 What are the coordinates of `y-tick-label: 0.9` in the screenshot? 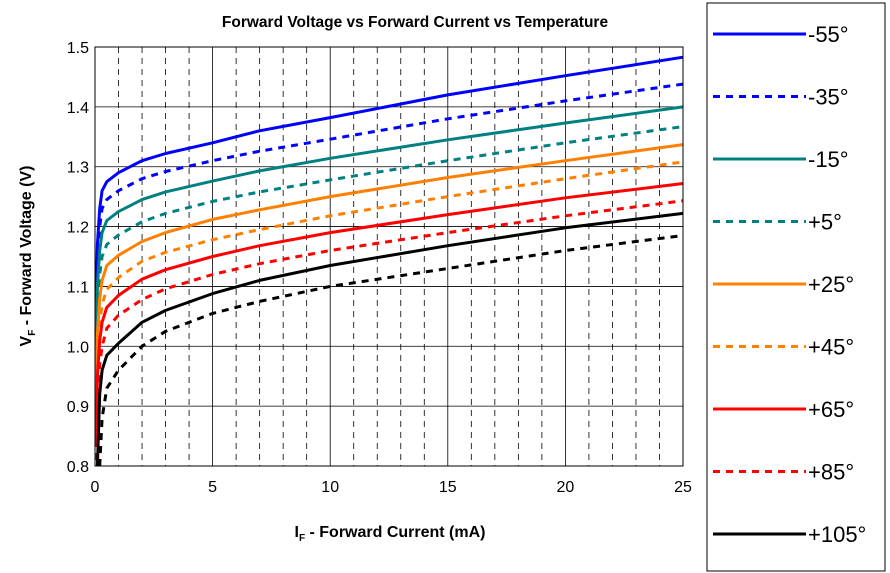 It's located at (78, 407).